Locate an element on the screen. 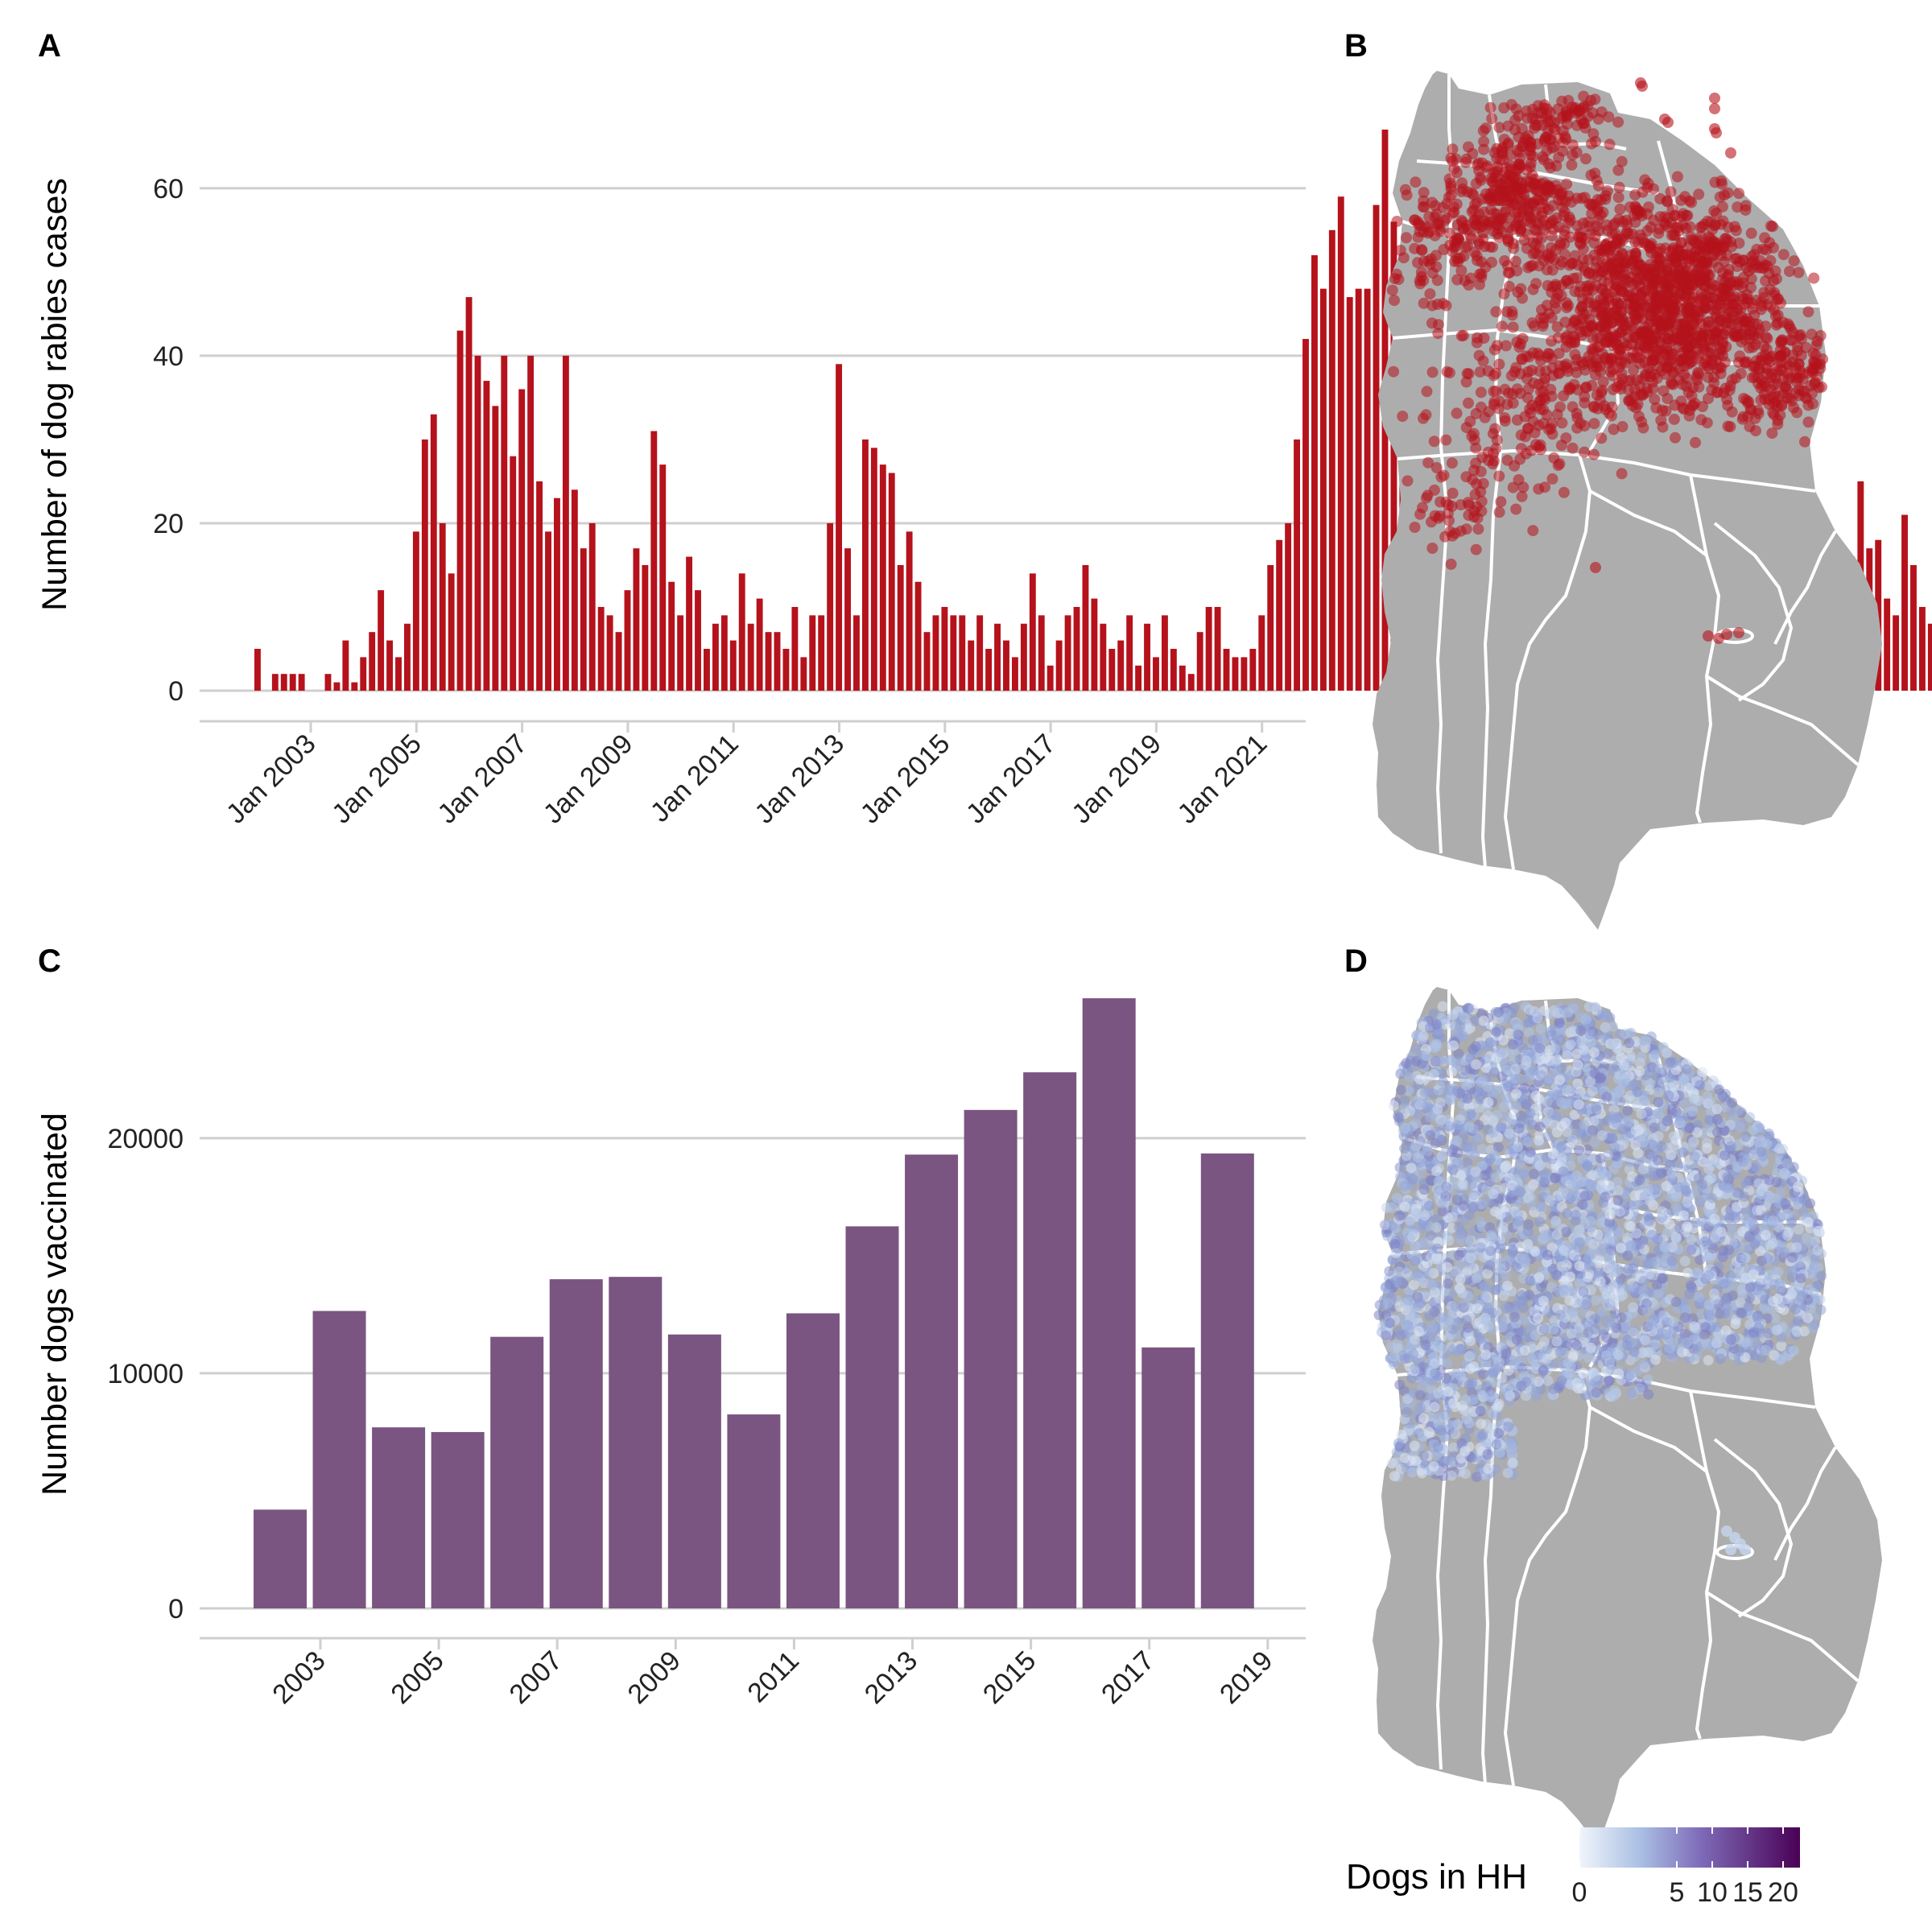 The height and width of the screenshot is (1932, 1932). rabies-y-tick-label: 60 is located at coordinates (168, 189).